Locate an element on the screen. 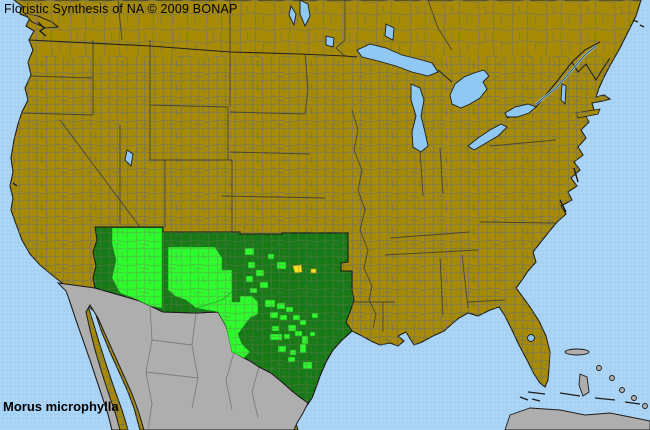 This screenshot has height=430, width=650. species-name-label: Morus microphylla is located at coordinates (61, 406).